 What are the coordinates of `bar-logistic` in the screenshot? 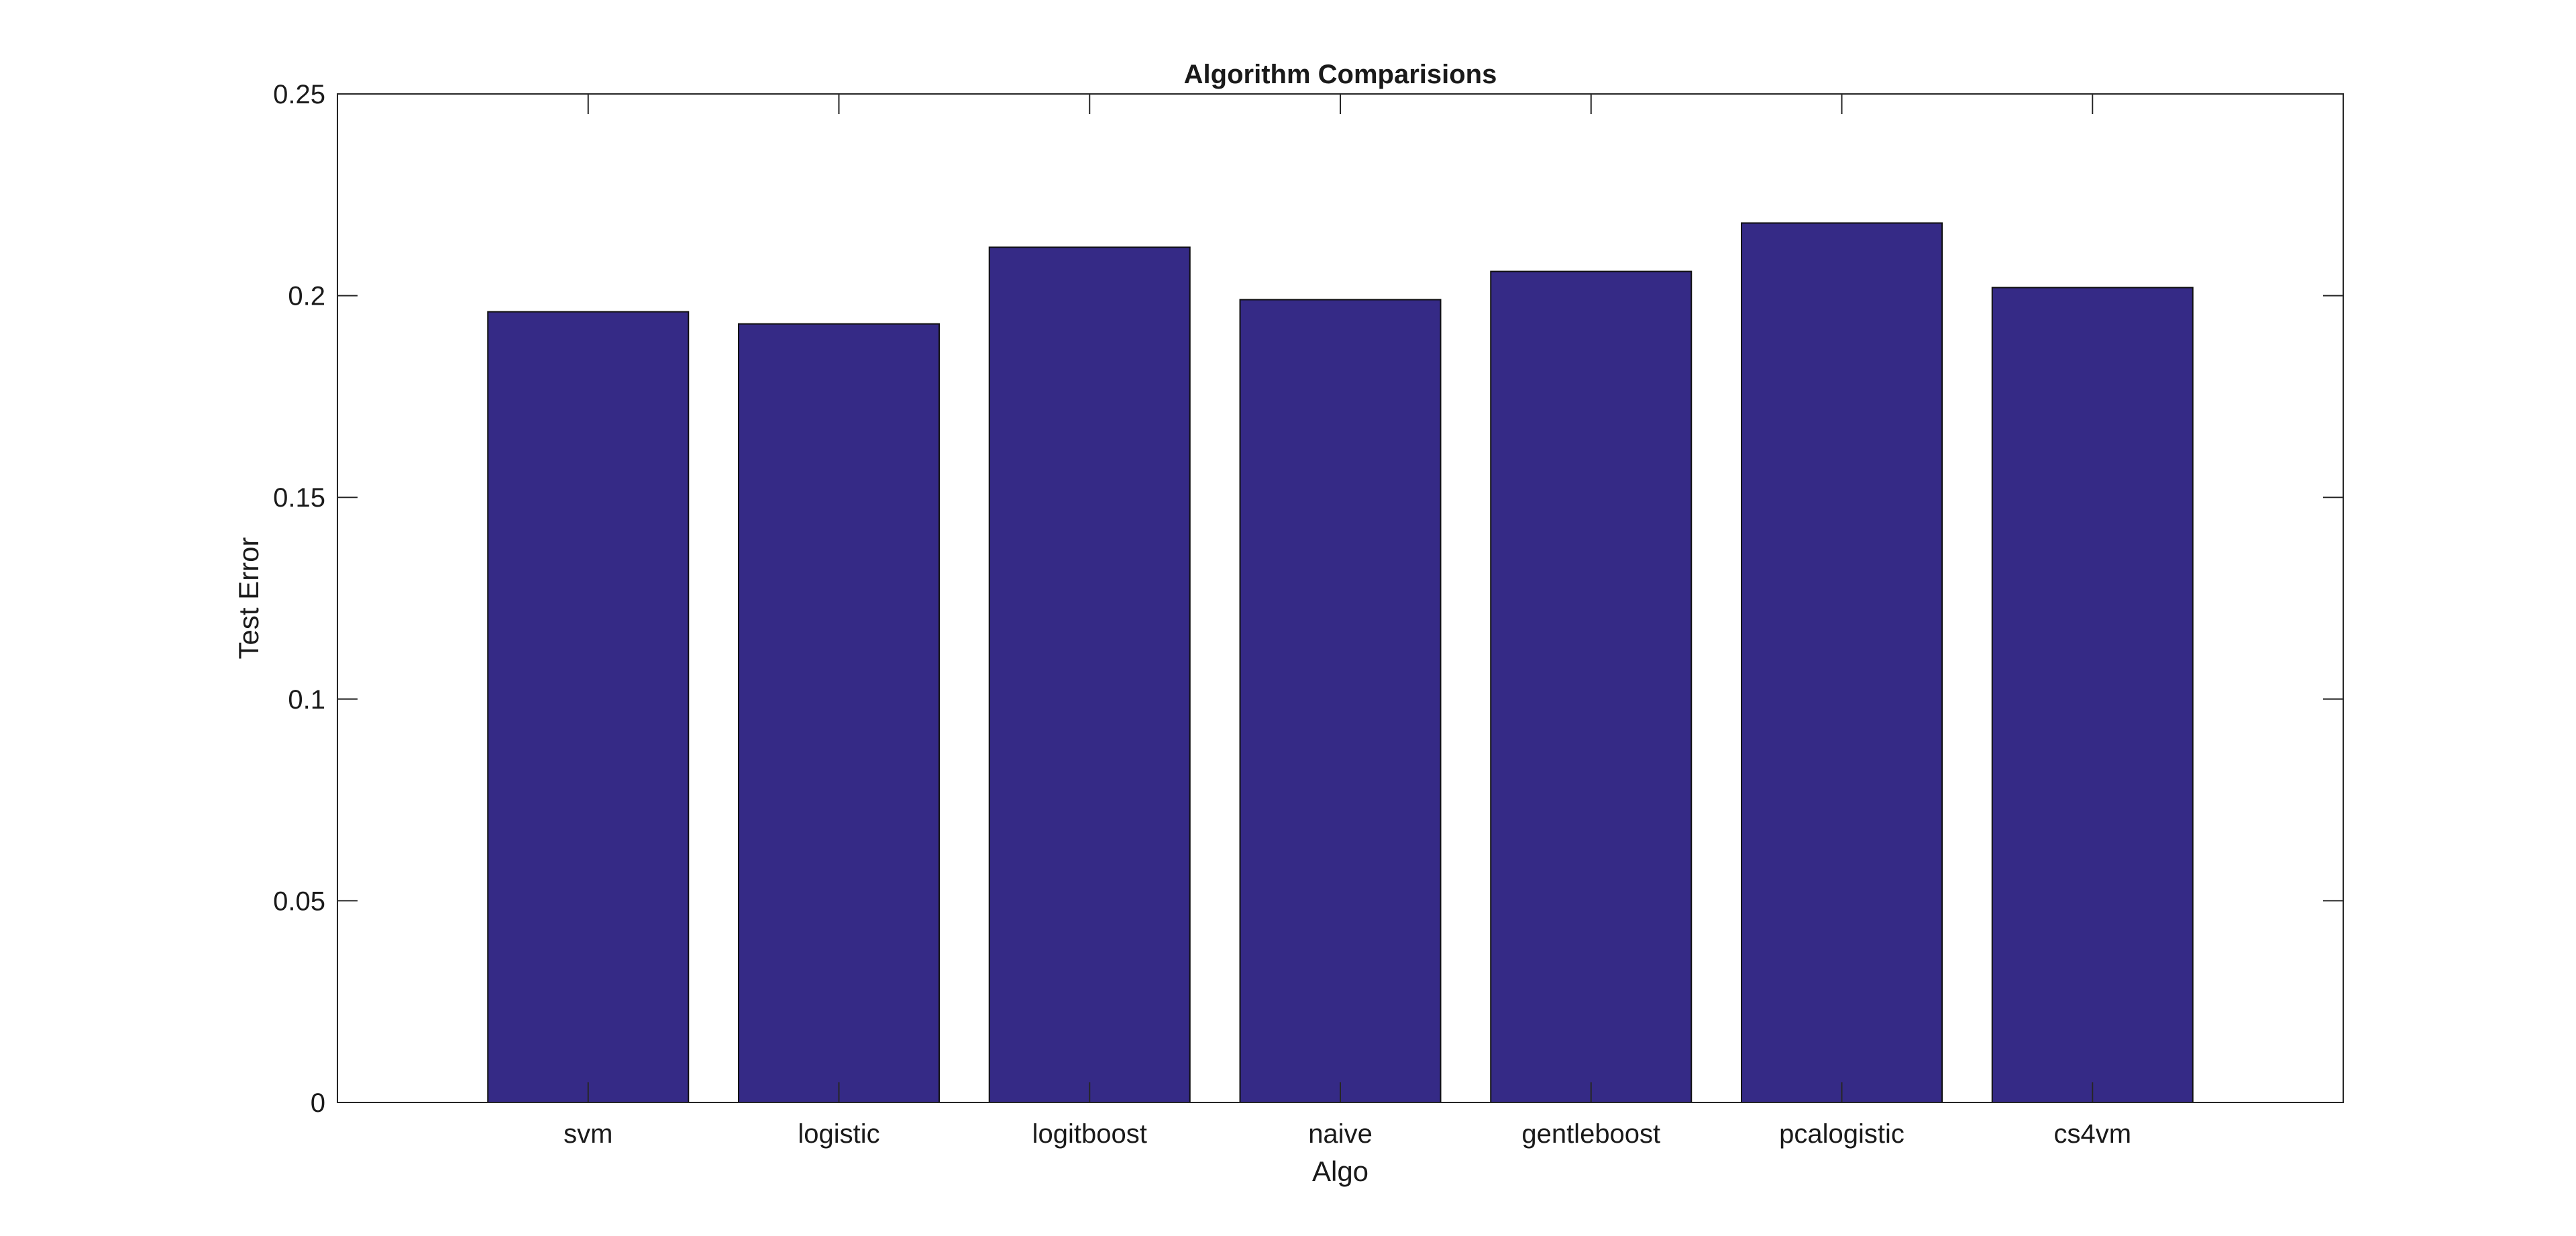 It's located at (839, 713).